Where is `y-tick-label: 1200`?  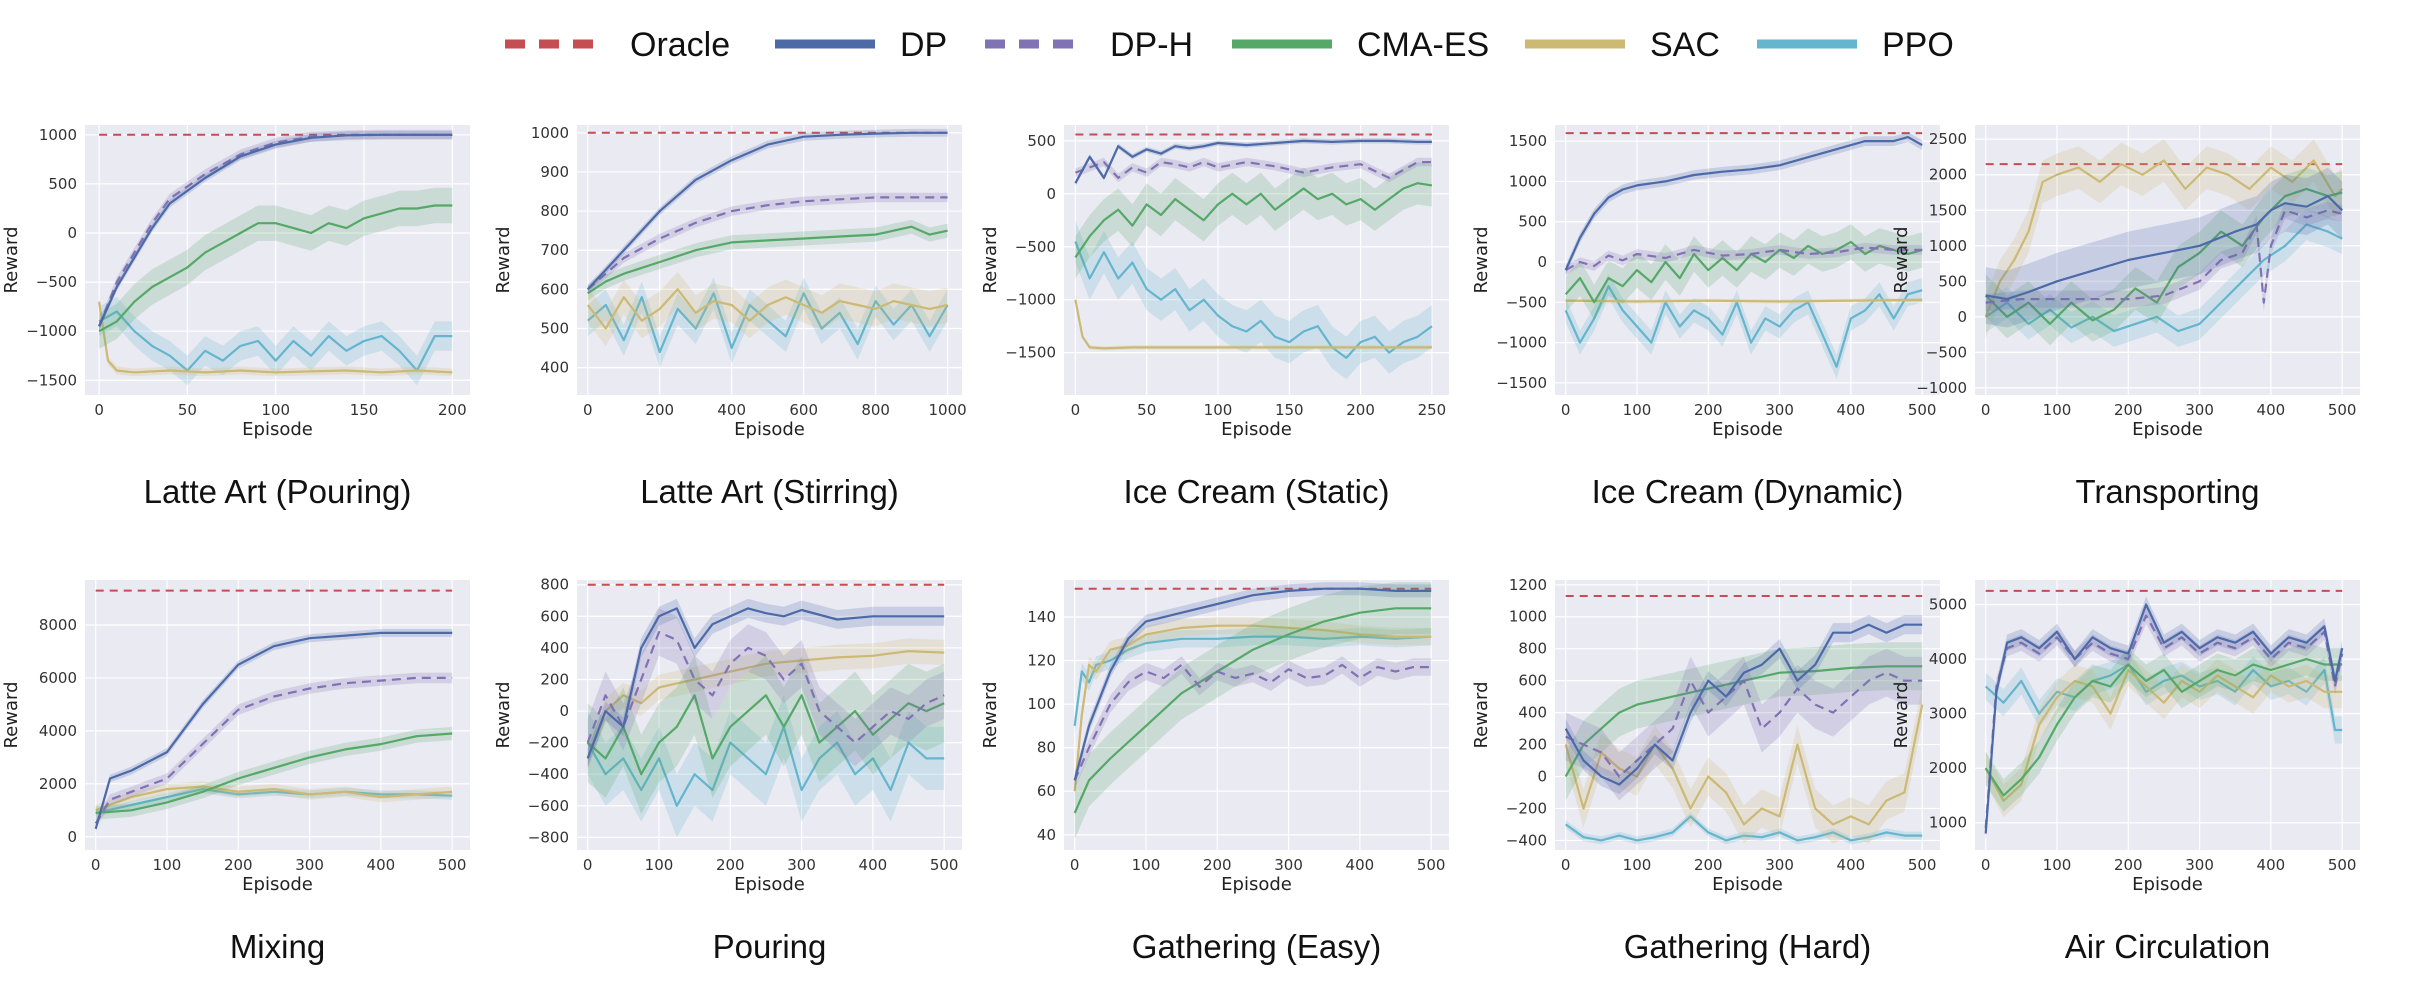 y-tick-label: 1200 is located at coordinates (1528, 585).